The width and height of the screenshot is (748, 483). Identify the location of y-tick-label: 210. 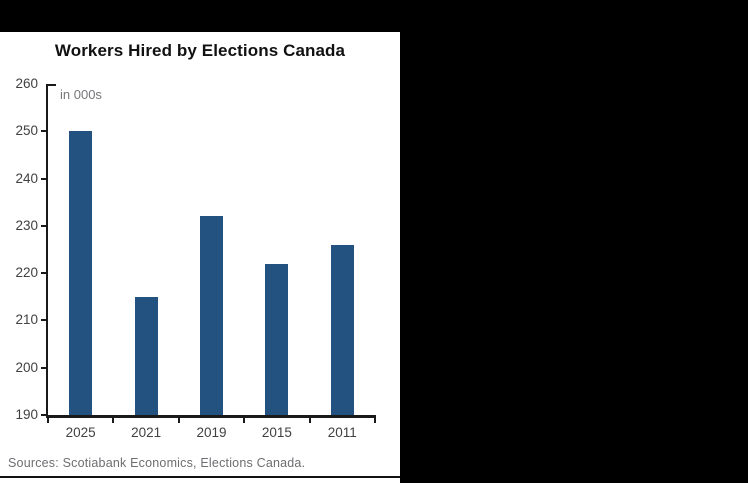
(26, 320).